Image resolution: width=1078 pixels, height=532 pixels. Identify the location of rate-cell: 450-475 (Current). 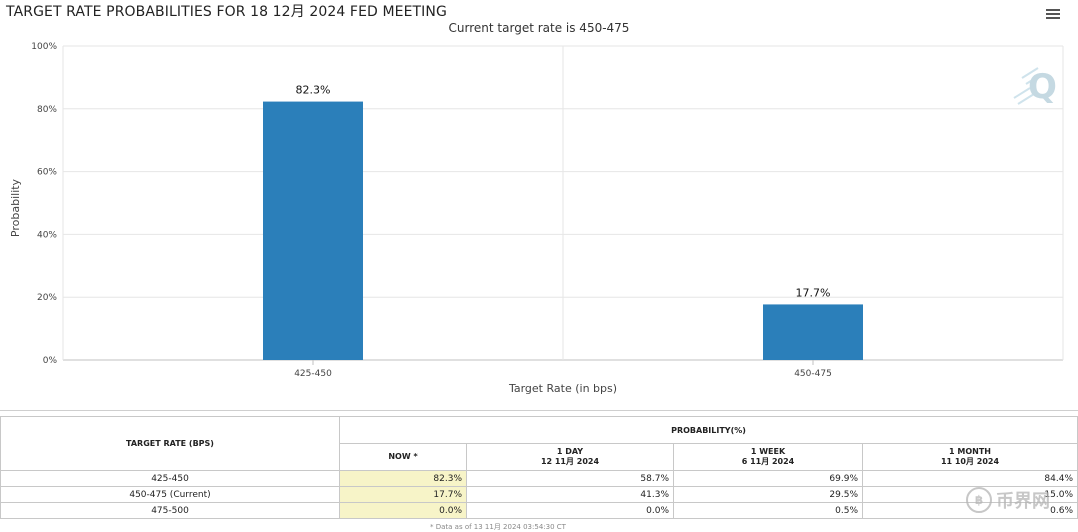
(170, 494).